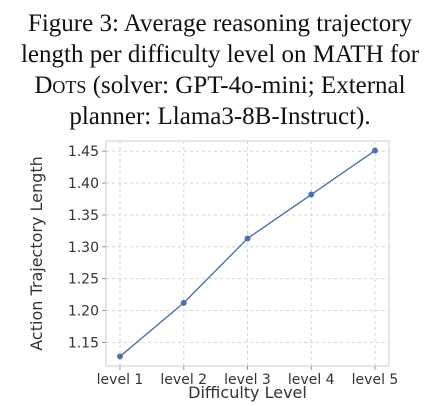 The height and width of the screenshot is (406, 440). I want to click on y-tick-label: 1.25, so click(83, 280).